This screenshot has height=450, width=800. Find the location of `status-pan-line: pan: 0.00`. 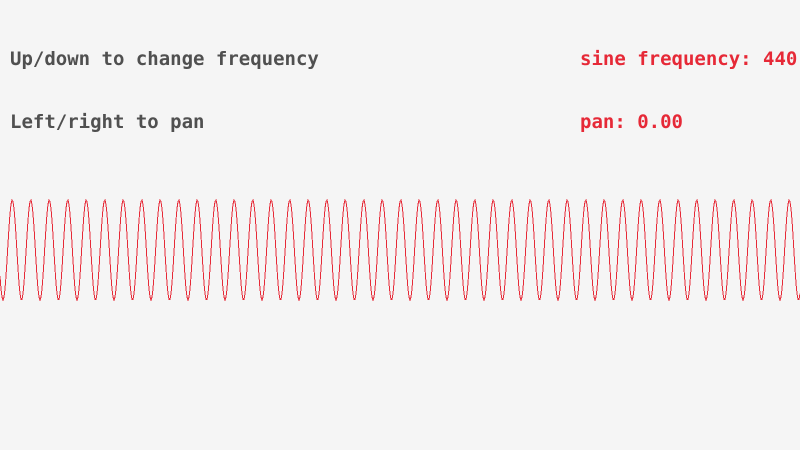

status-pan-line: pan: 0.00 is located at coordinates (631, 122).